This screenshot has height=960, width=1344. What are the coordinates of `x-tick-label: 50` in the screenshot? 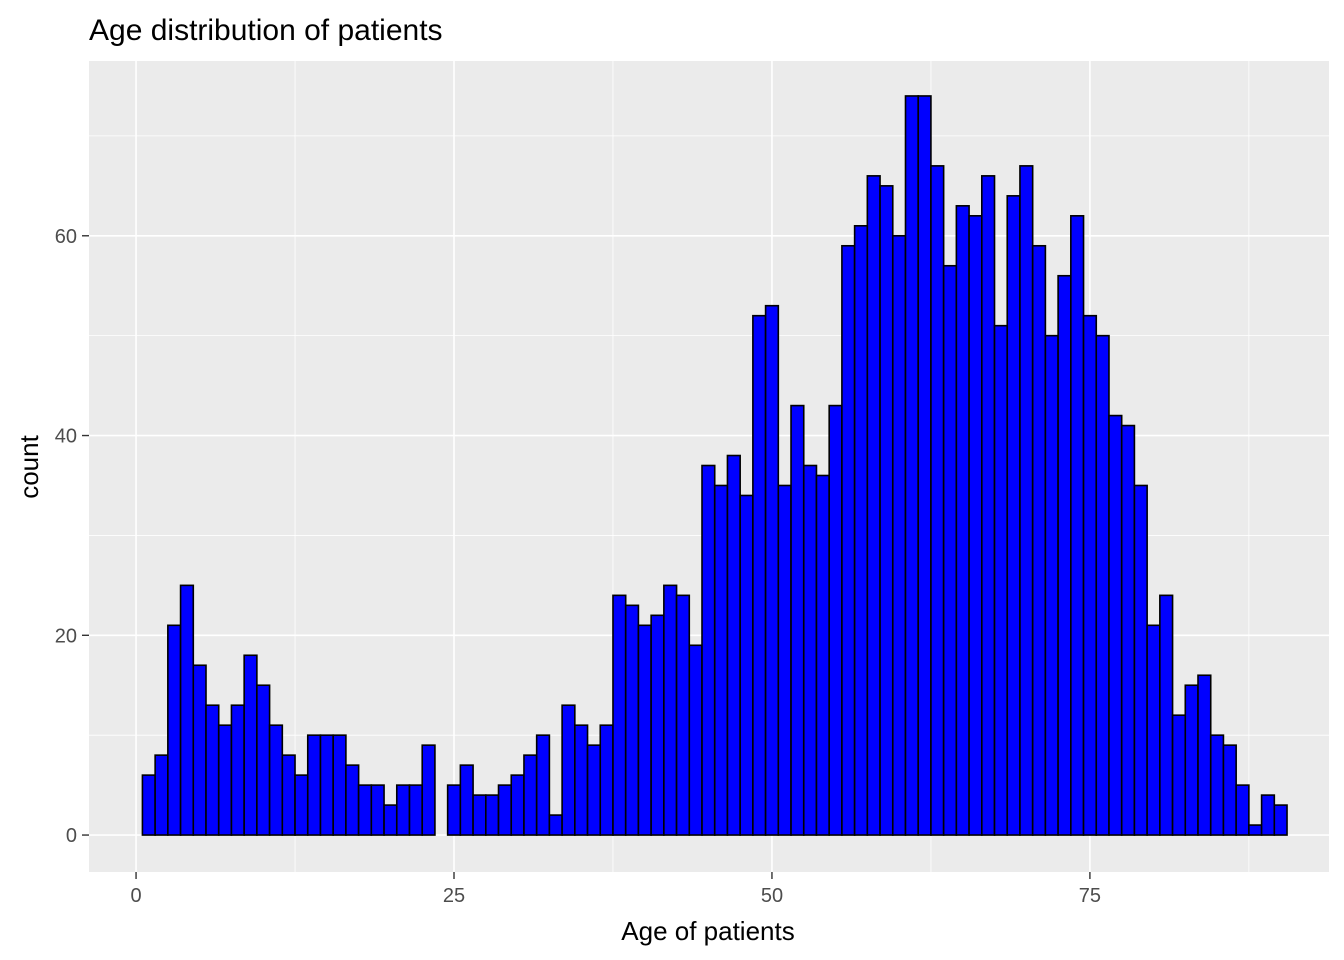 It's located at (772, 896).